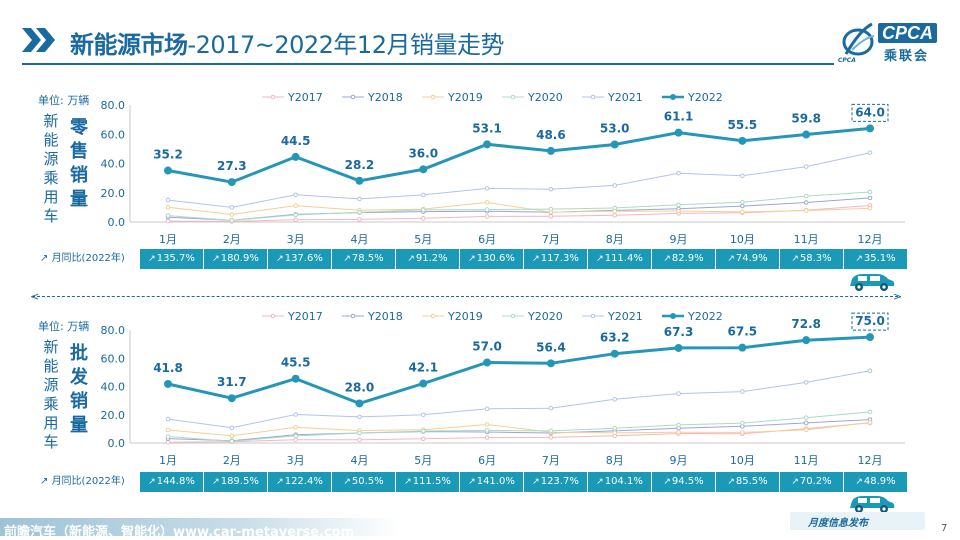  Describe the element at coordinates (79, 163) in the screenshot. I see `metric-label: 零售销量` at that location.